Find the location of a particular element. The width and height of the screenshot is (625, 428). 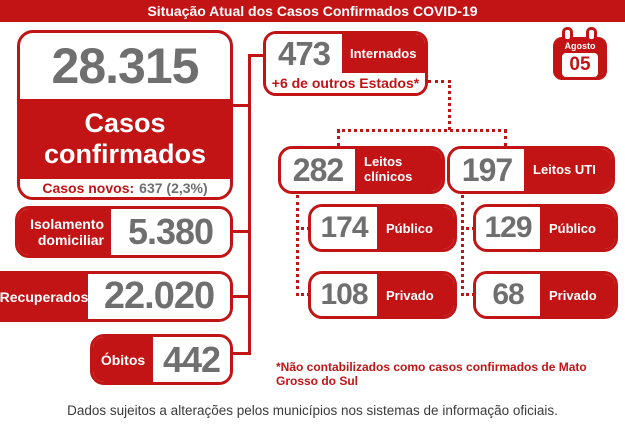

internados-label: Internados is located at coordinates (383, 53).